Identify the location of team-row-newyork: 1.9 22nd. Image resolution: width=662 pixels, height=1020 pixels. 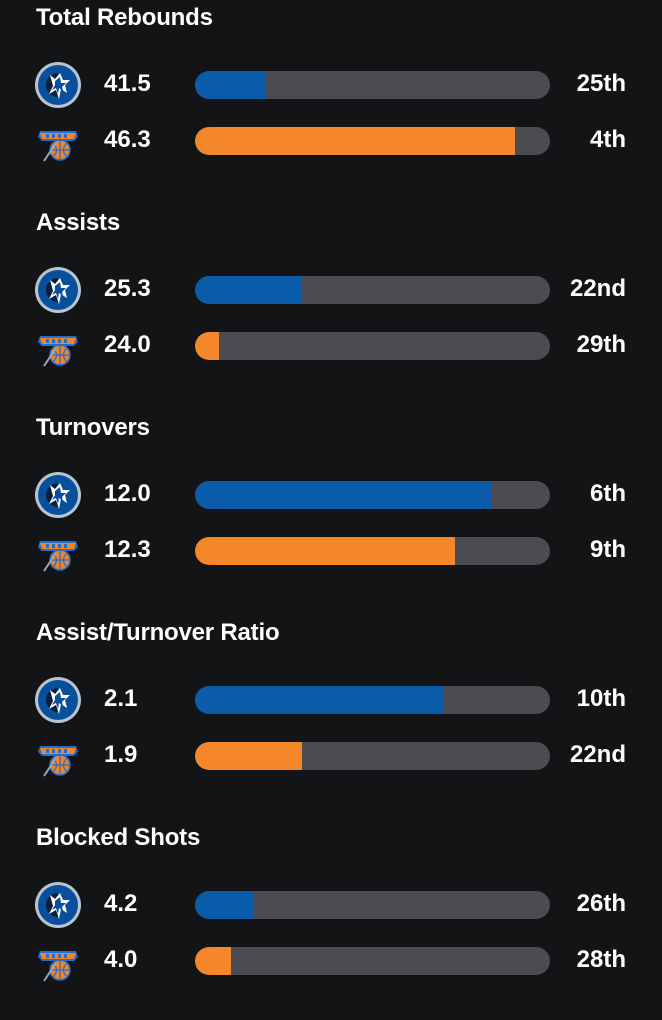
(331, 756).